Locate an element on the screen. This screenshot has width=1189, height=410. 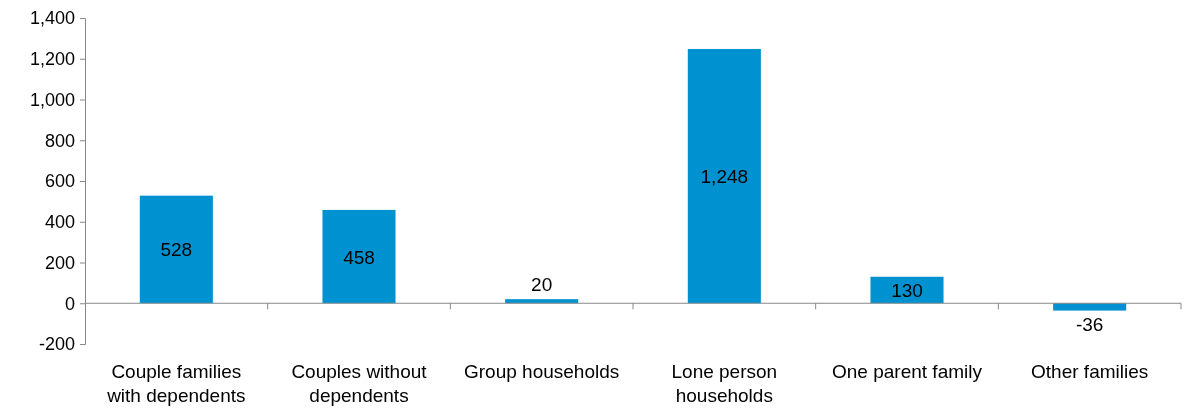
data-label: -36 is located at coordinates (1089, 324).